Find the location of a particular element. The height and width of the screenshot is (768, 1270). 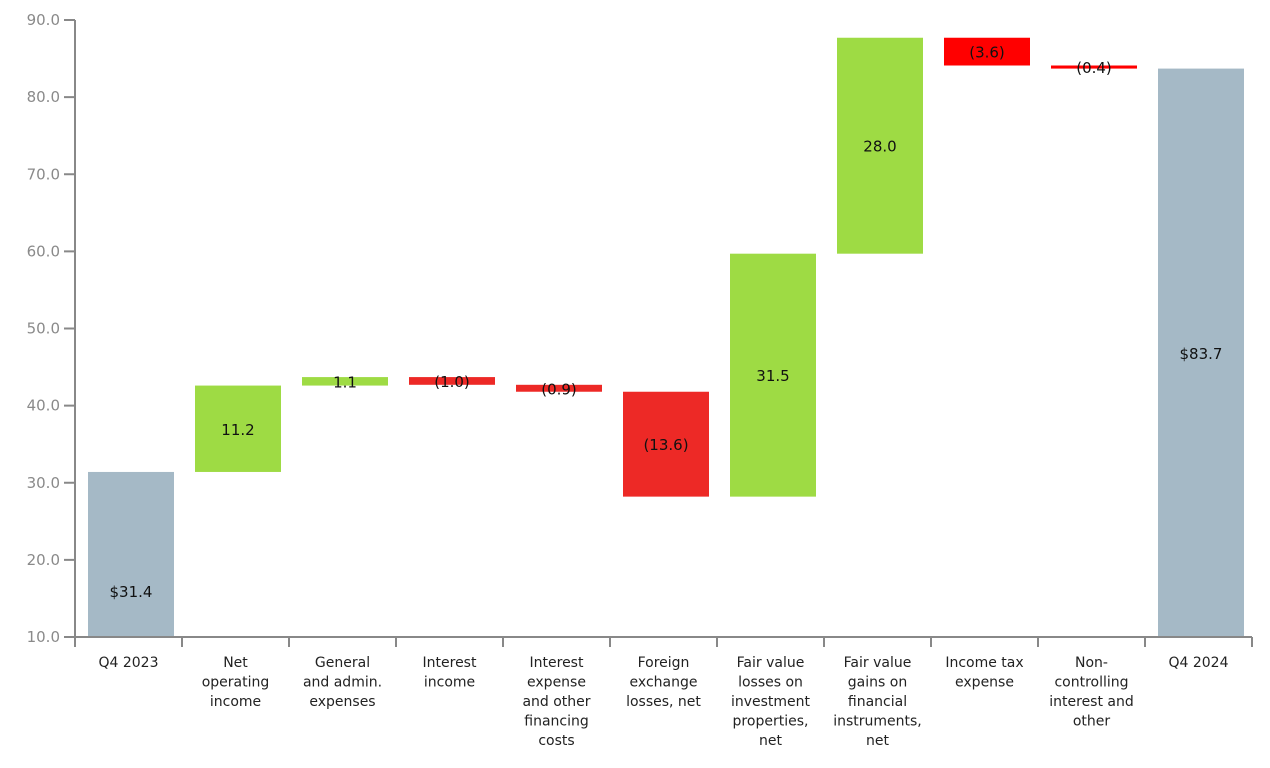

category-label: Foreign exchange losses, net is located at coordinates (663, 682).